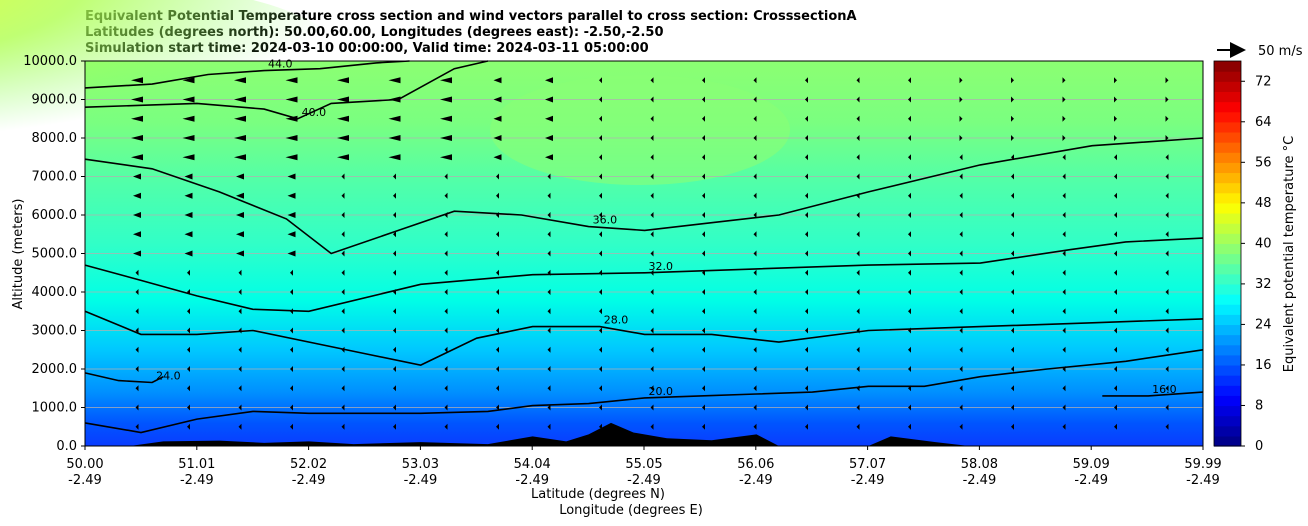 The height and width of the screenshot is (526, 1308). What do you see at coordinates (420, 464) in the screenshot?
I see `x-tick-label-lat: 53.03` at bounding box center [420, 464].